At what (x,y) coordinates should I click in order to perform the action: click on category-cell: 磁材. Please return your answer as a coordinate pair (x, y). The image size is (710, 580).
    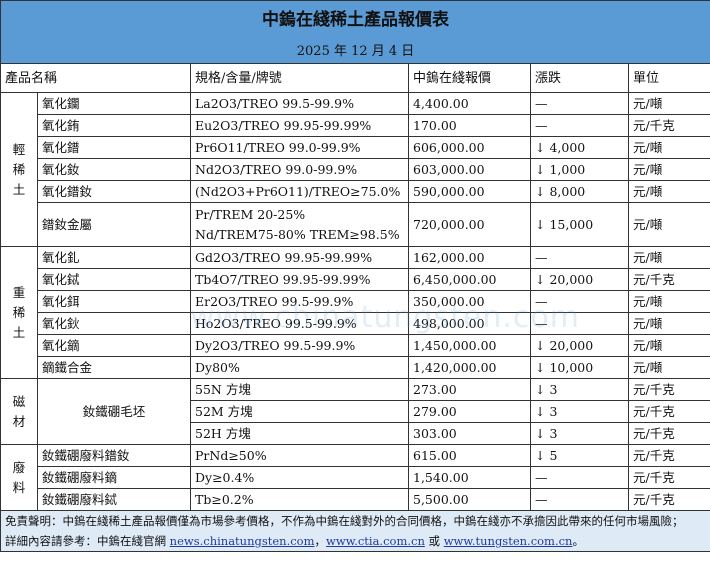
    Looking at the image, I should click on (19, 411).